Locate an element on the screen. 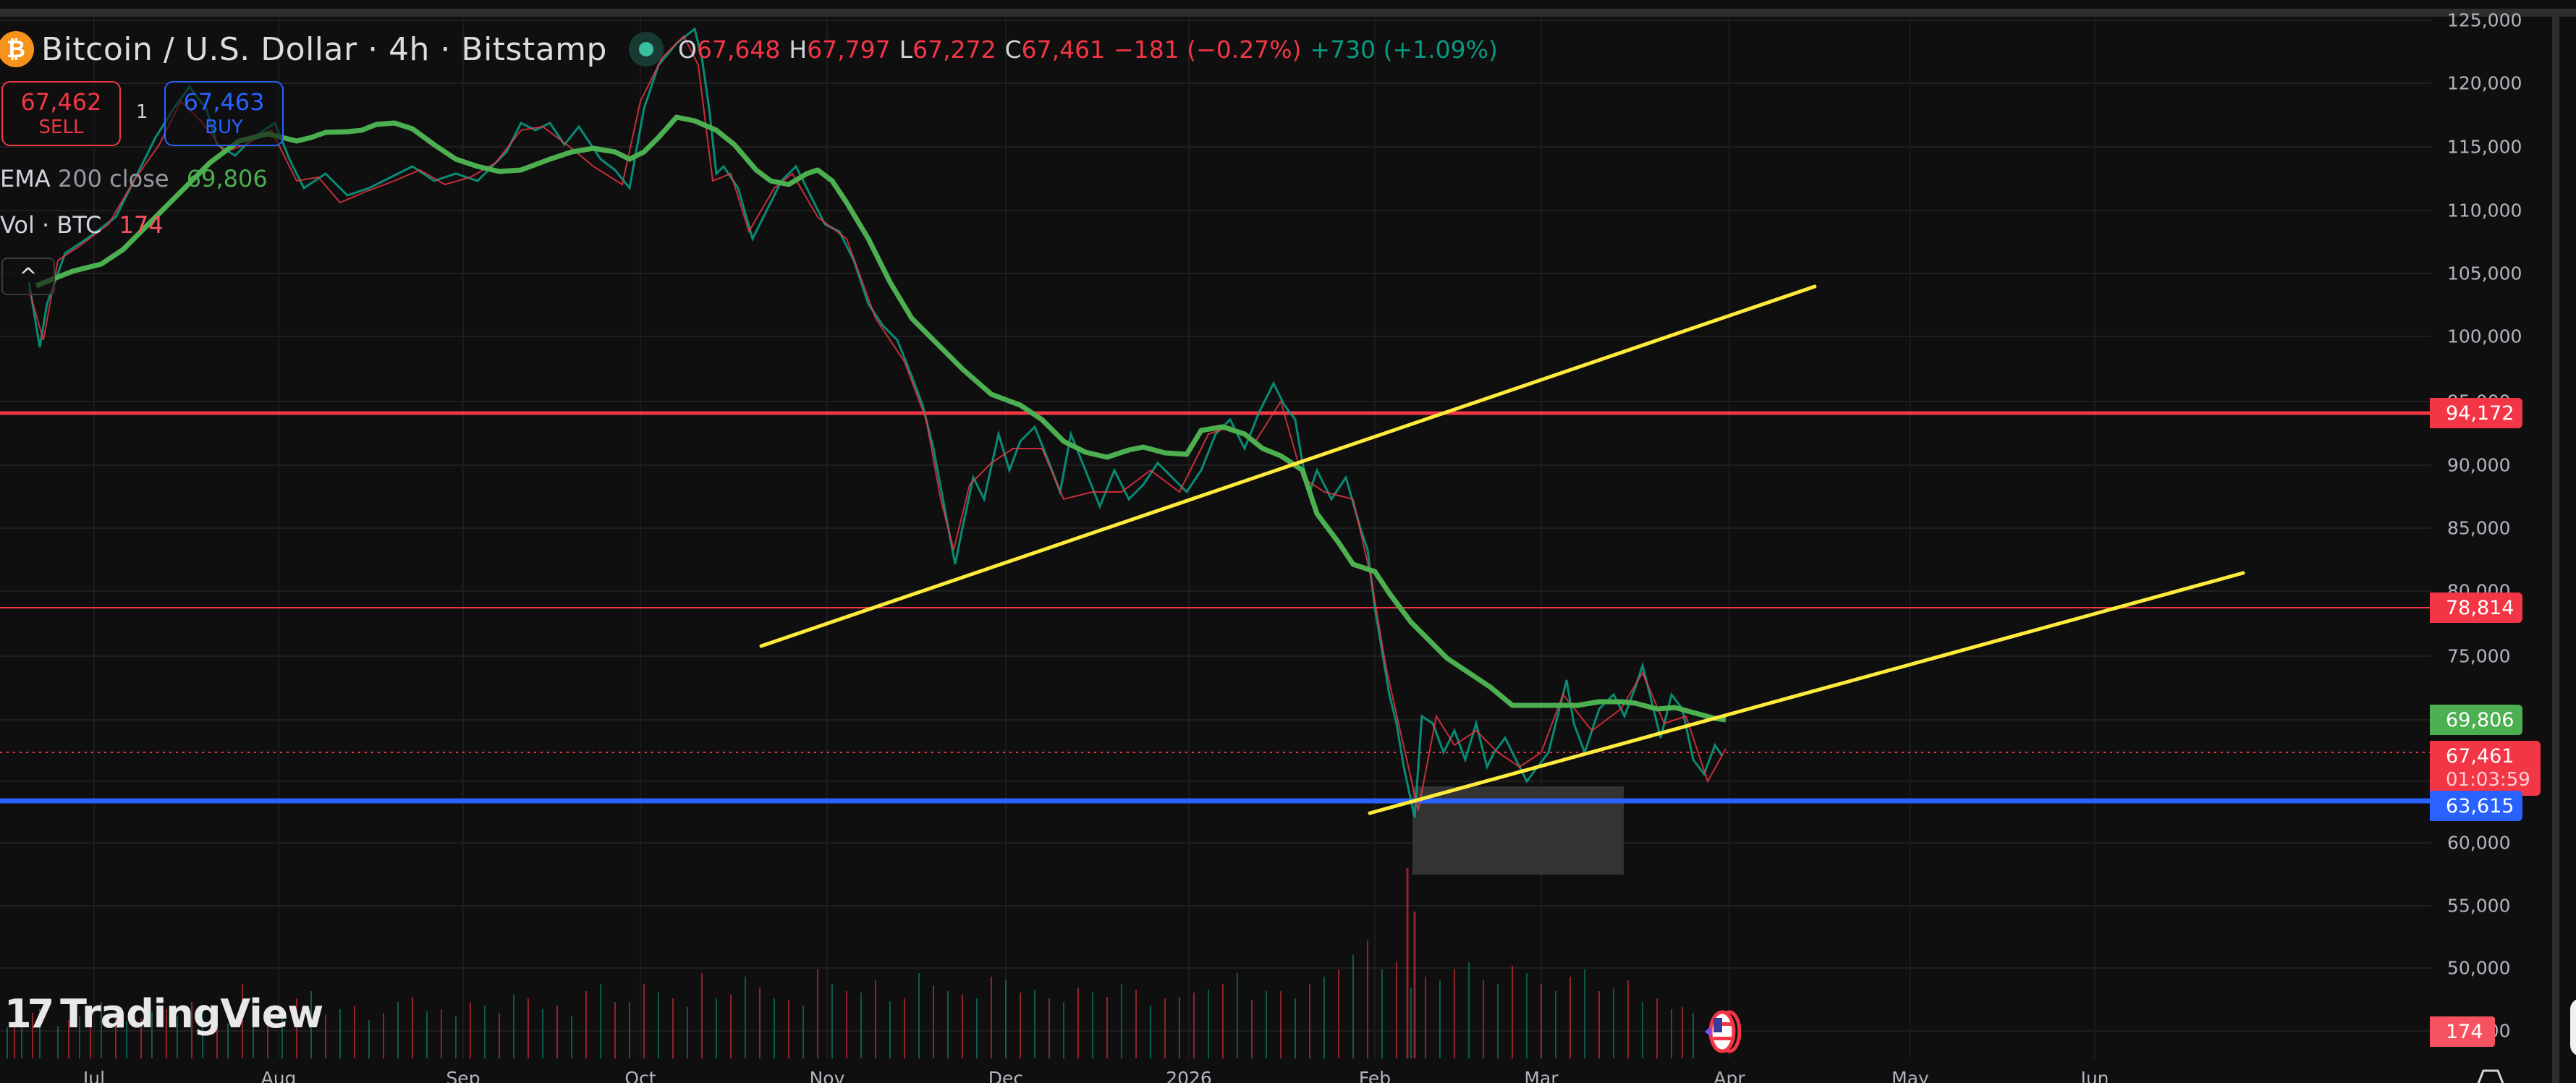  support-price-tag: 63,615 is located at coordinates (2476, 806).